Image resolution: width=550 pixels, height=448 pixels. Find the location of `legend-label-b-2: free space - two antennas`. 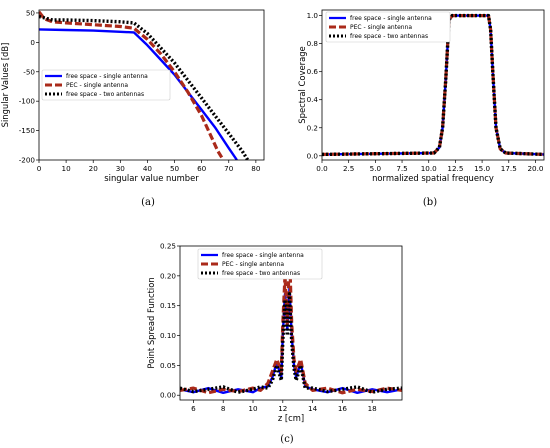

legend-label-b-2: free space - two antennas is located at coordinates (389, 36).